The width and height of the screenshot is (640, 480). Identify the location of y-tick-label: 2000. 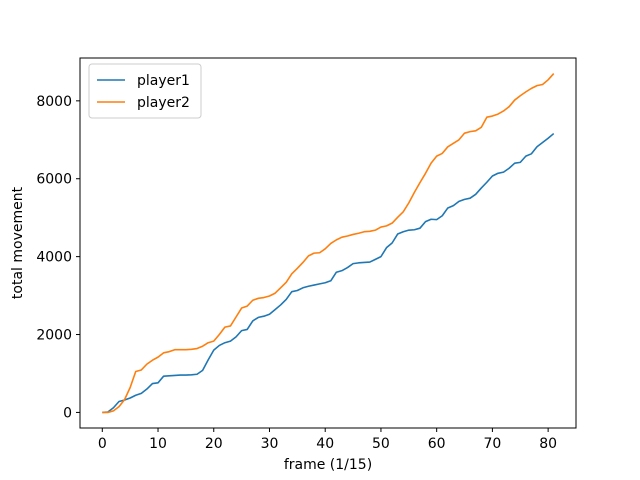
(54, 336).